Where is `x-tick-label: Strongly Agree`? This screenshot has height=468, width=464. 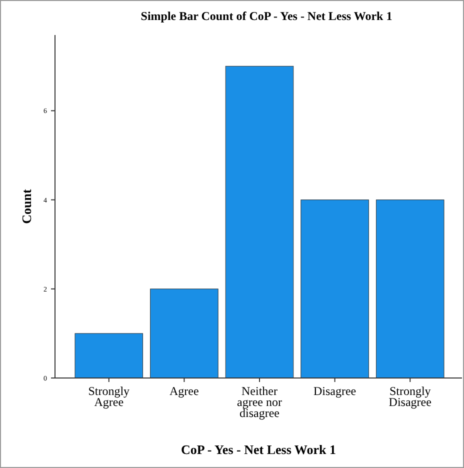
x-tick-label: Strongly Agree is located at coordinates (109, 396).